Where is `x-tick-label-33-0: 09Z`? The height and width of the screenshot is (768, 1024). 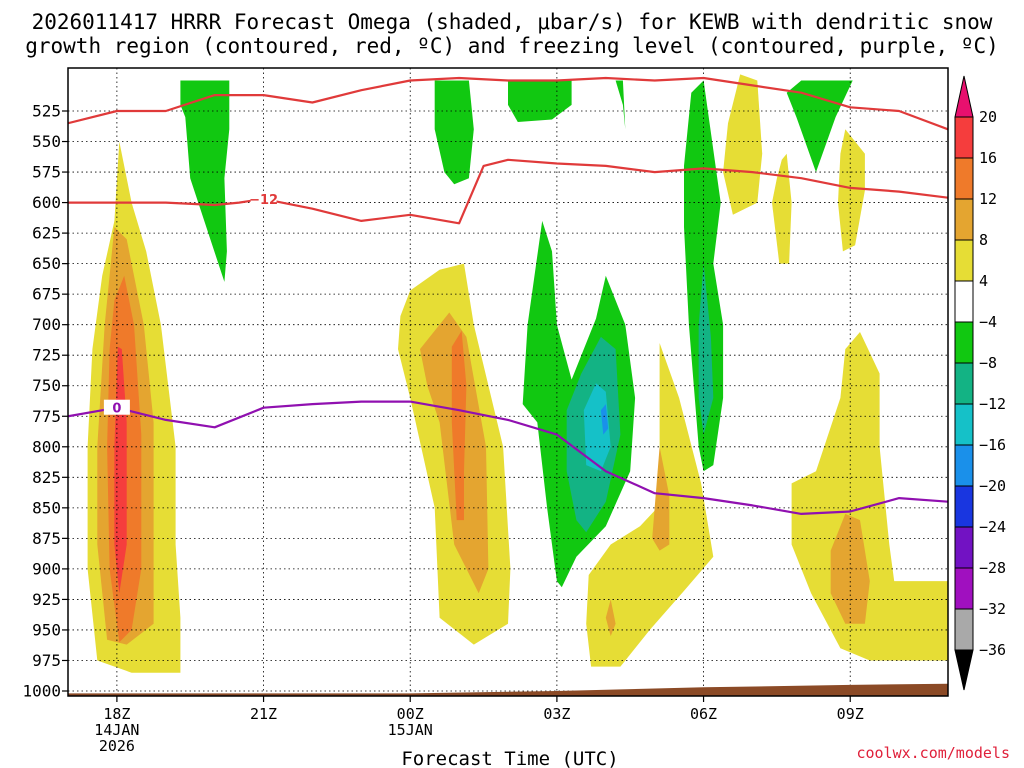
x-tick-label-33-0: 09Z is located at coordinates (850, 714).